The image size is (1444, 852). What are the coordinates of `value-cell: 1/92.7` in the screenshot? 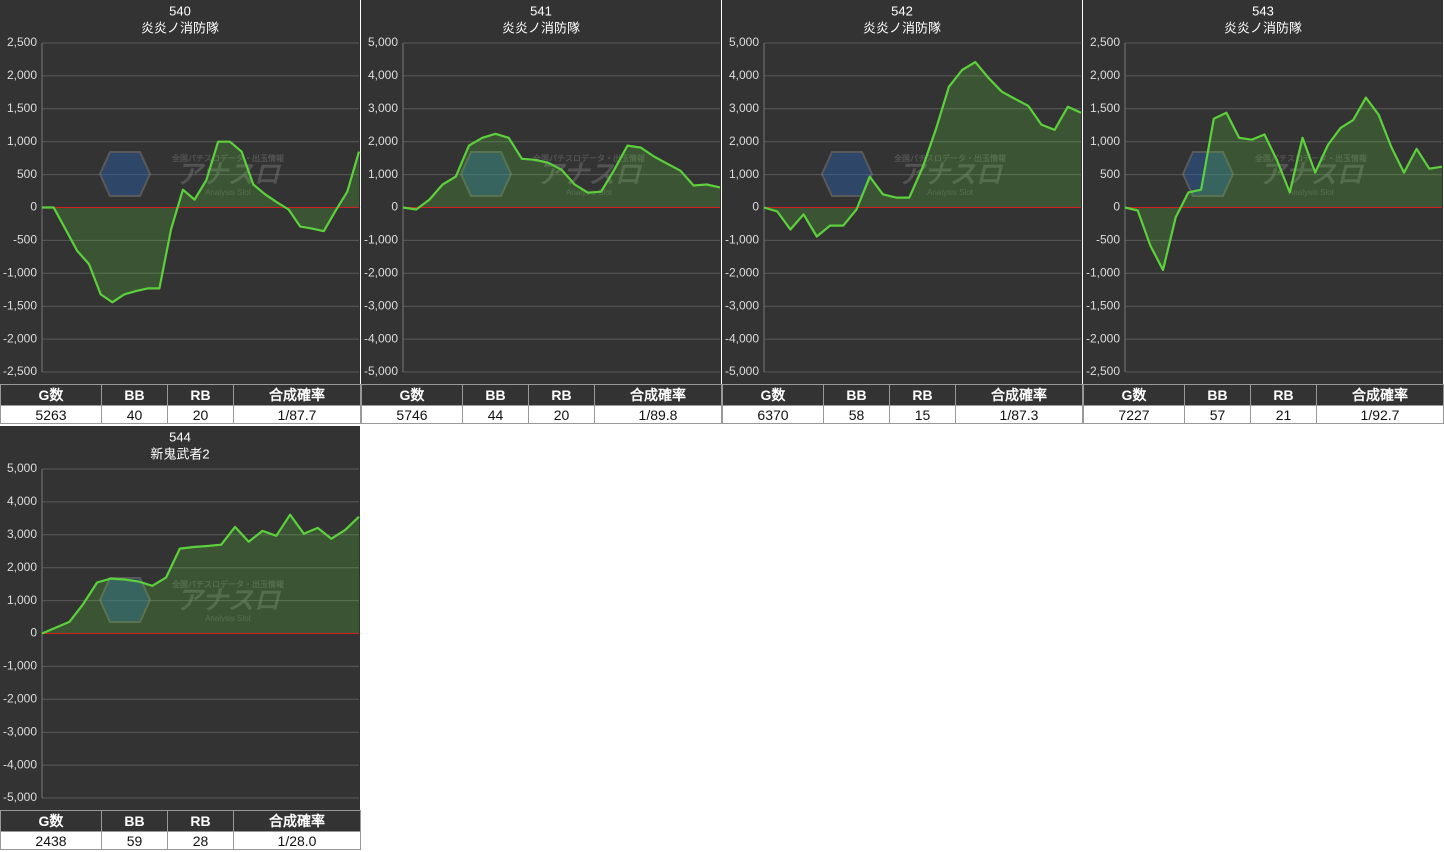 It's located at (1380, 414).